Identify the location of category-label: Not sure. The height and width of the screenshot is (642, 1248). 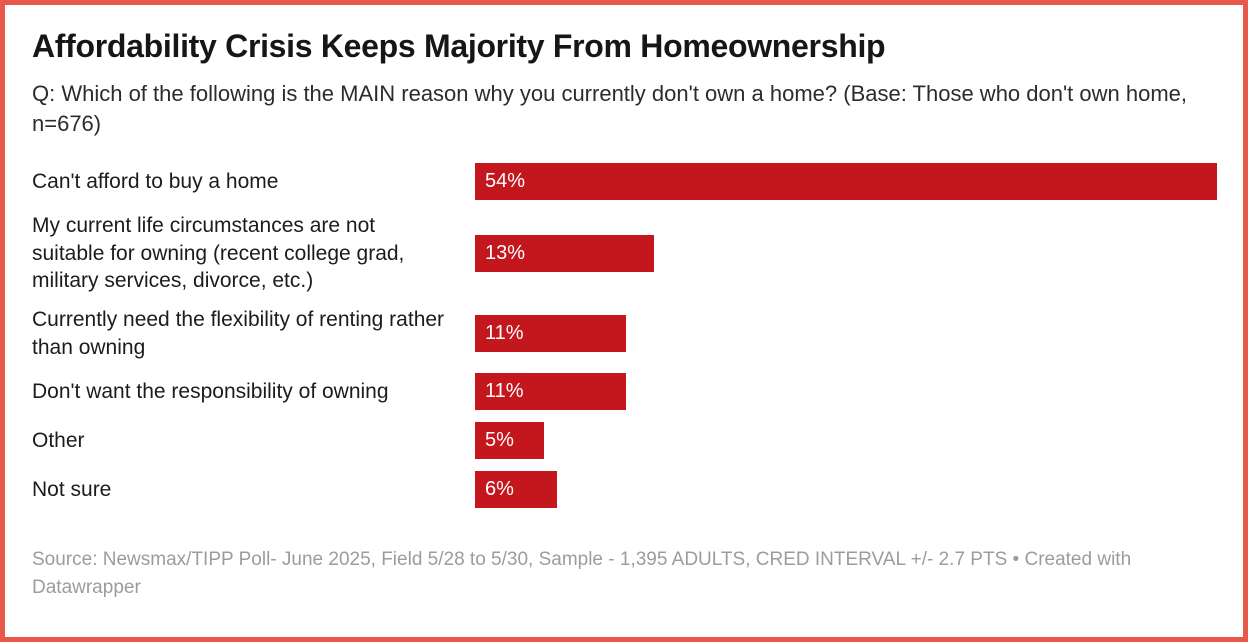
(72, 489).